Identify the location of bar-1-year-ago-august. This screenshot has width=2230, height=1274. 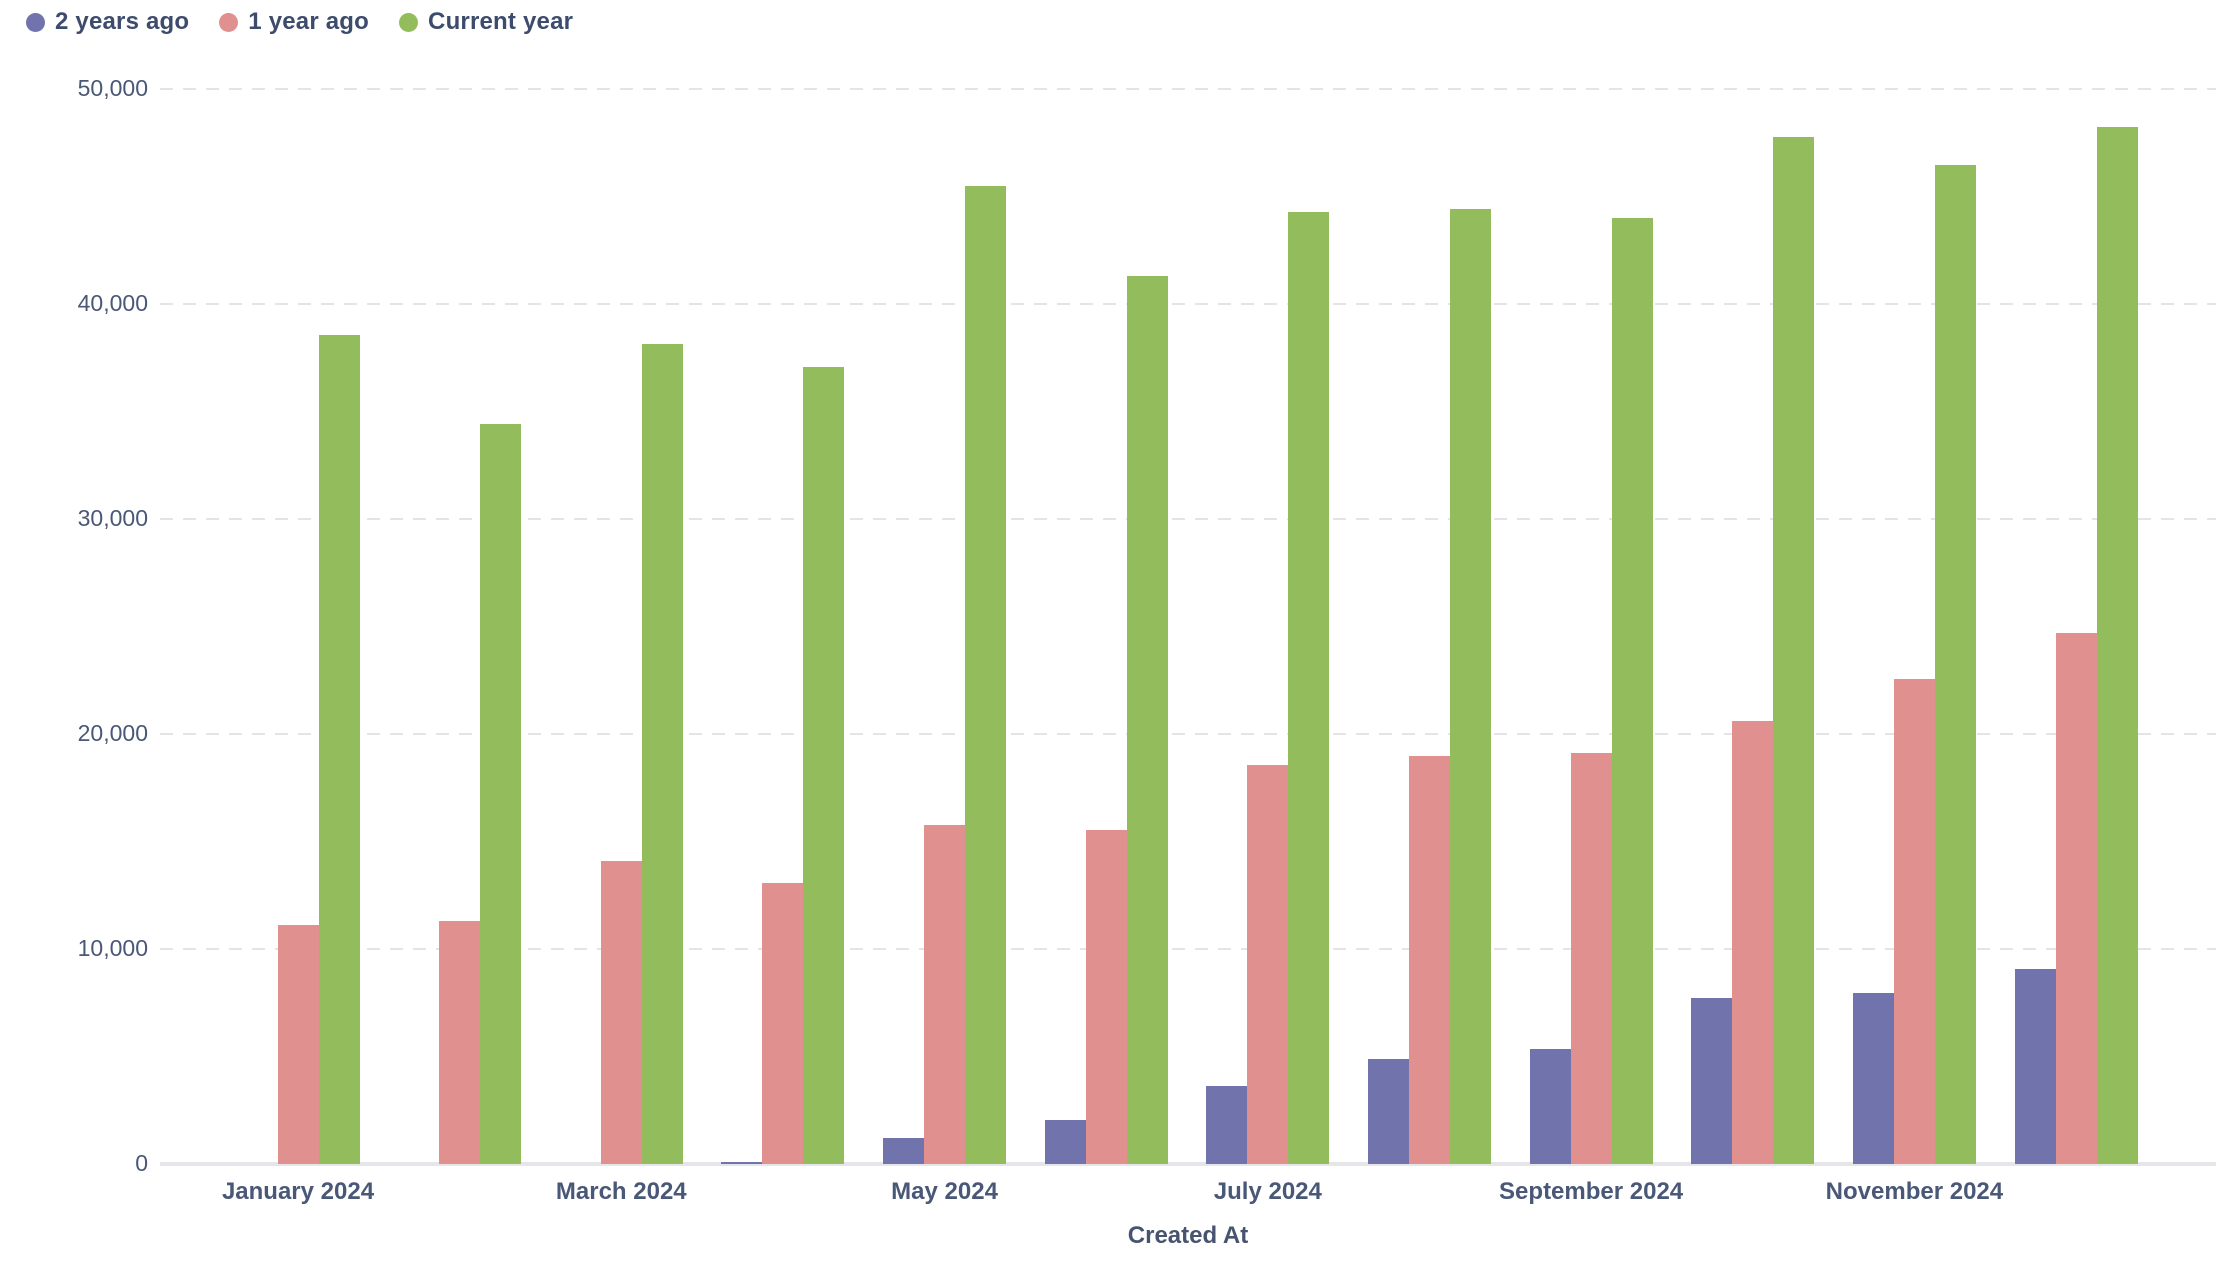
(1429, 959).